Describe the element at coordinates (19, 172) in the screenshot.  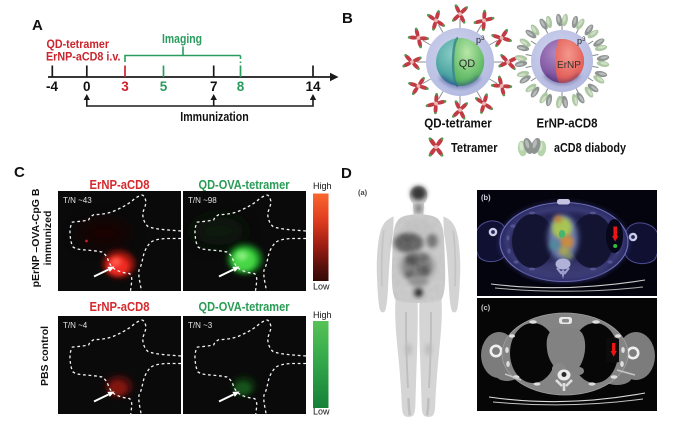
I see `svg-text: C` at that location.